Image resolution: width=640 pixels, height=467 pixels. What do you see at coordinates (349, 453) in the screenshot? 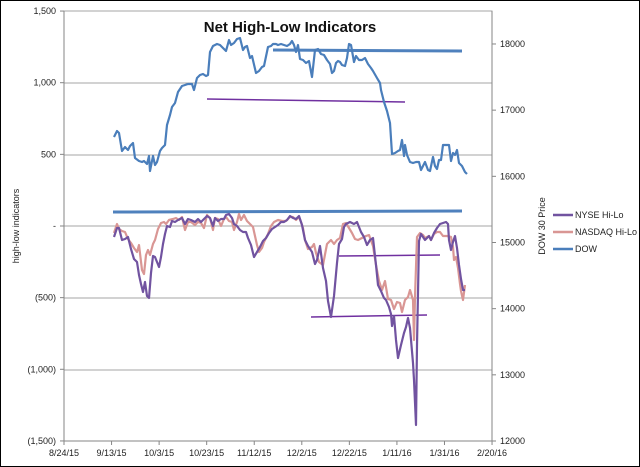
I see `x-tick-label: 12/22/15` at bounding box center [349, 453].